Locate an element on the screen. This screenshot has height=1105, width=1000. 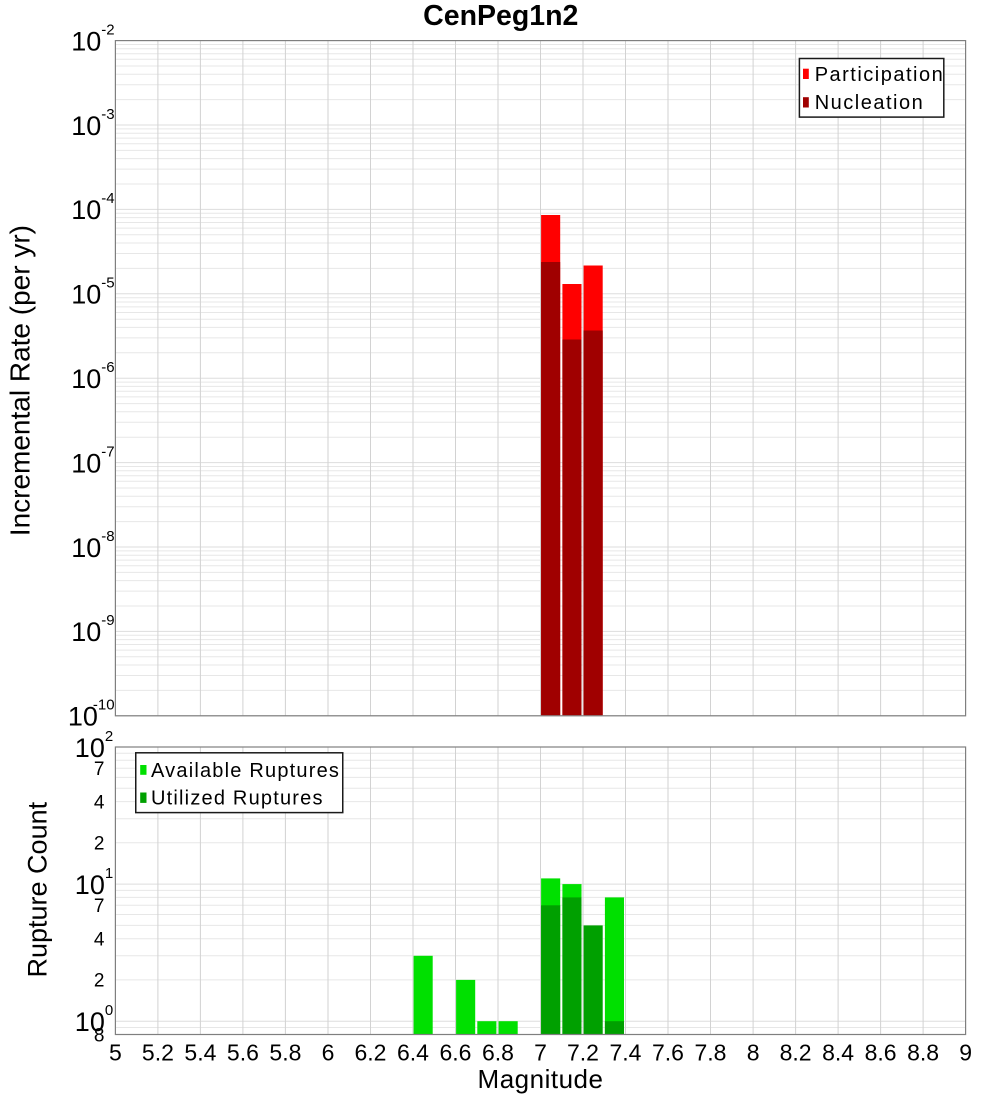
svg-text: 7.6 is located at coordinates (668, 1053).